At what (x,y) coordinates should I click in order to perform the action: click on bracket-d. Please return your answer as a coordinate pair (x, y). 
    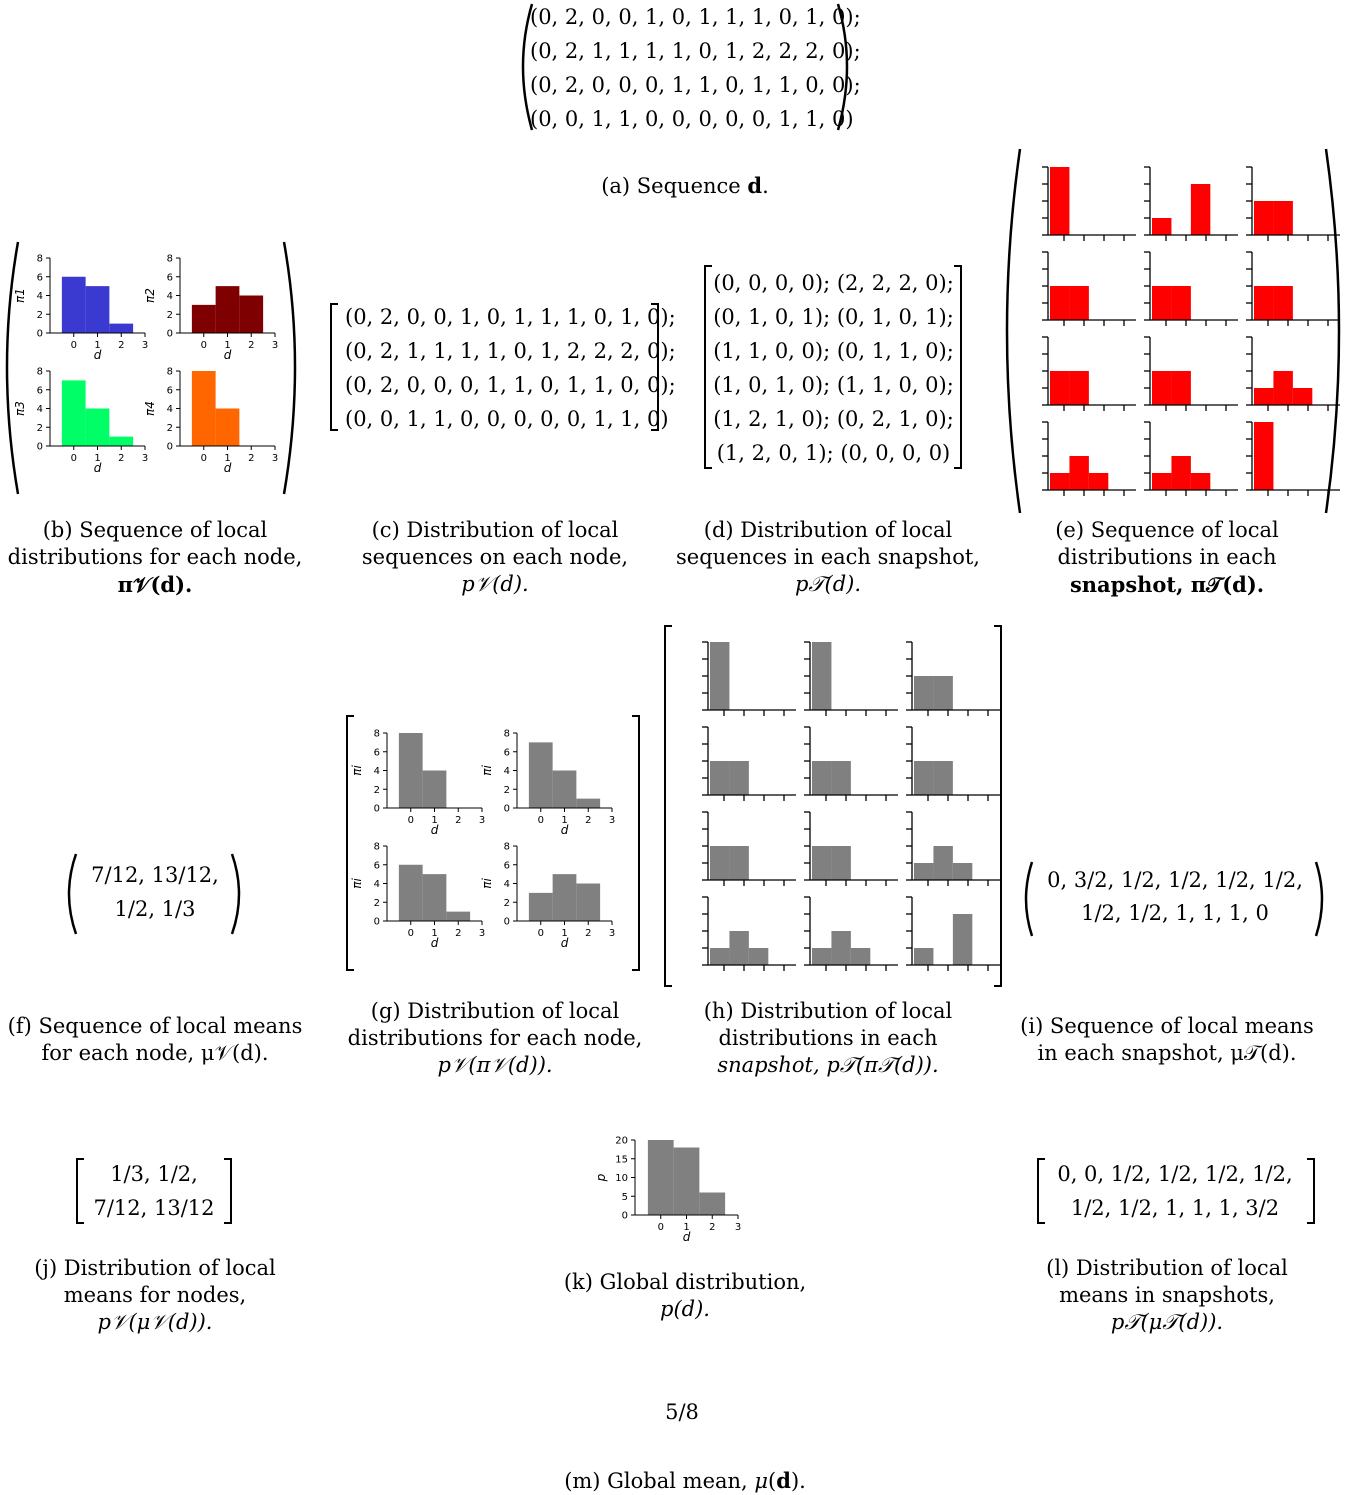
    Looking at the image, I should click on (833, 367).